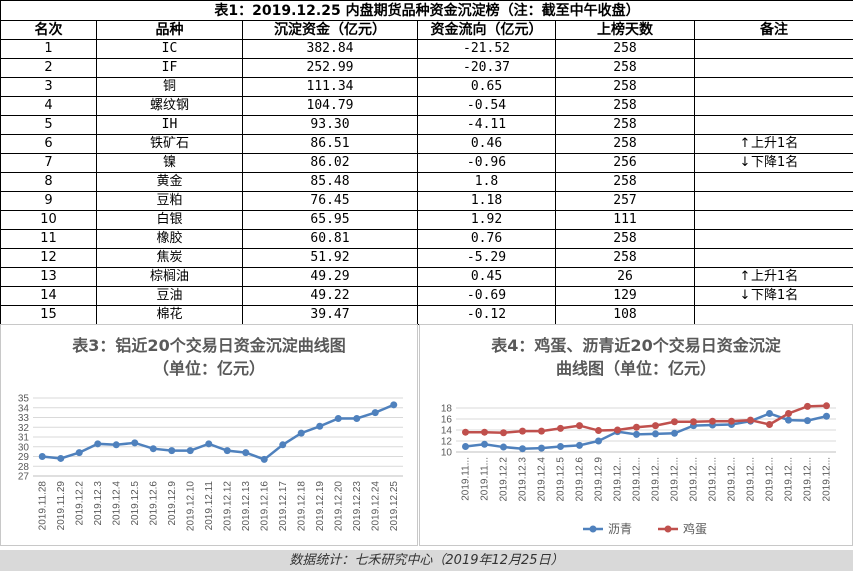 This screenshot has height=571, width=853. What do you see at coordinates (24, 467) in the screenshot?
I see `y-tick-label: 28` at bounding box center [24, 467].